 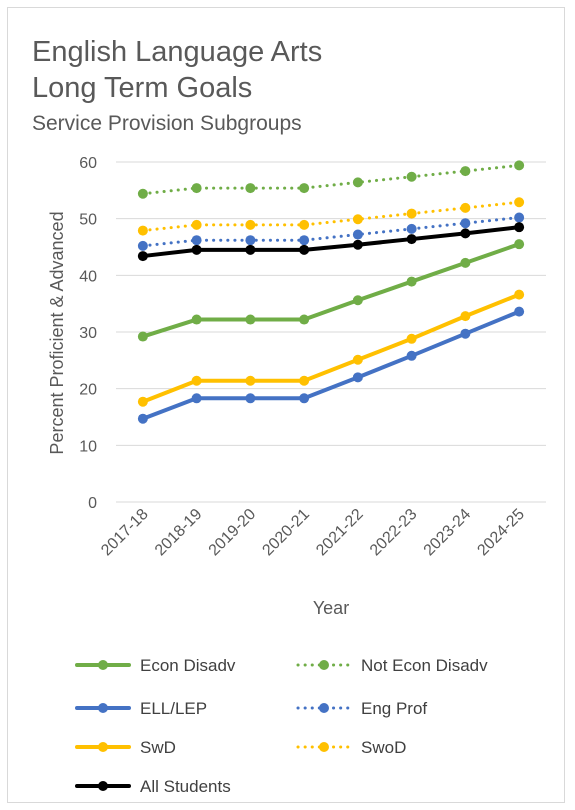 I want to click on series-all-students, so click(x=331, y=242).